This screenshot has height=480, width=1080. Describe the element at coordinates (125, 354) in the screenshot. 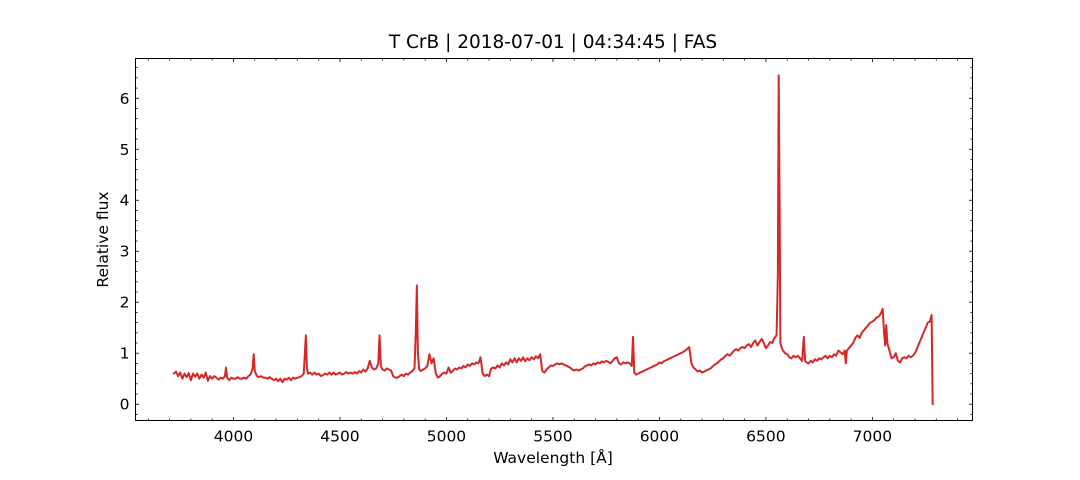

I see `y-tick-label: 1` at that location.